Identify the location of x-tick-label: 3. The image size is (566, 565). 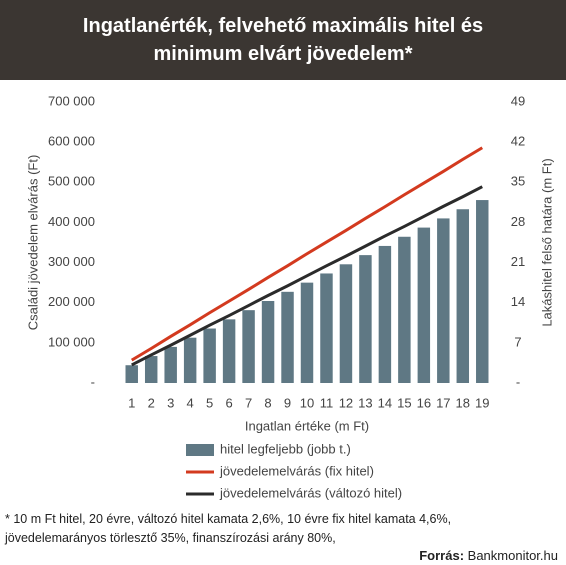
(170, 402).